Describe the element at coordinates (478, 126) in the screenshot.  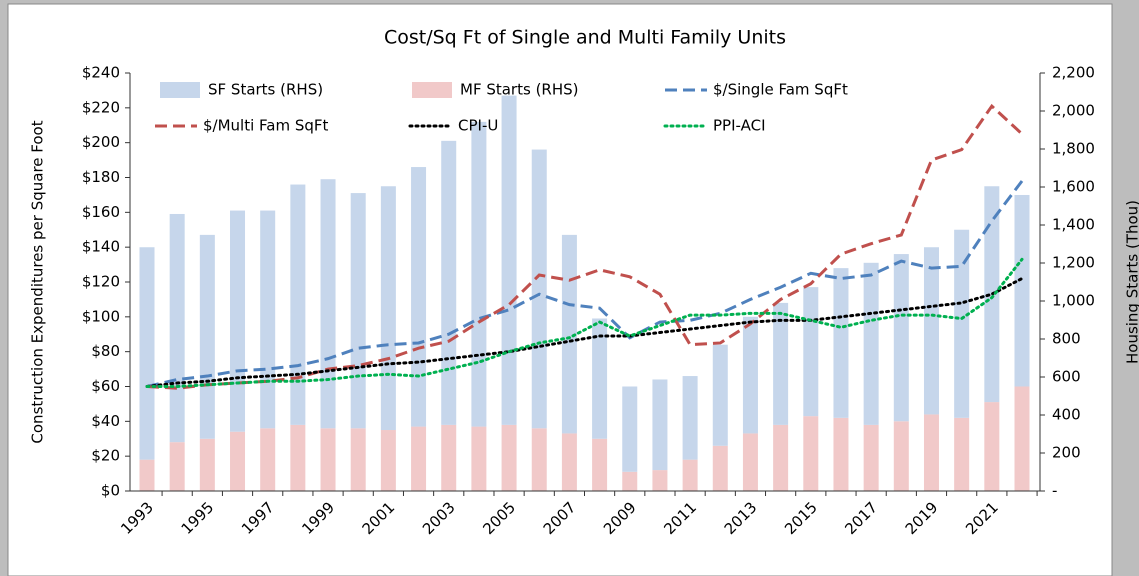
I see `legend-label: CPI-U` at that location.